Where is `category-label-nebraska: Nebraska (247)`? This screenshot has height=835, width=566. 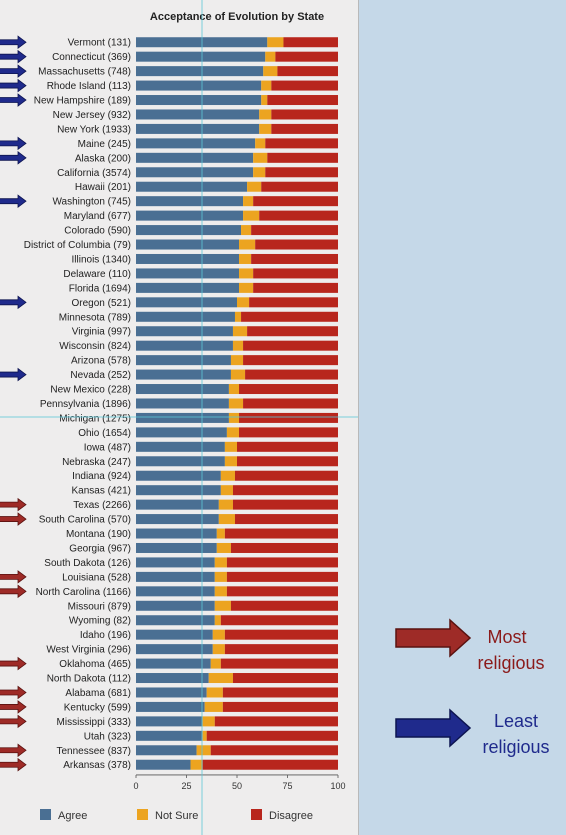
category-label-nebraska: Nebraska (247) is located at coordinates (96, 462).